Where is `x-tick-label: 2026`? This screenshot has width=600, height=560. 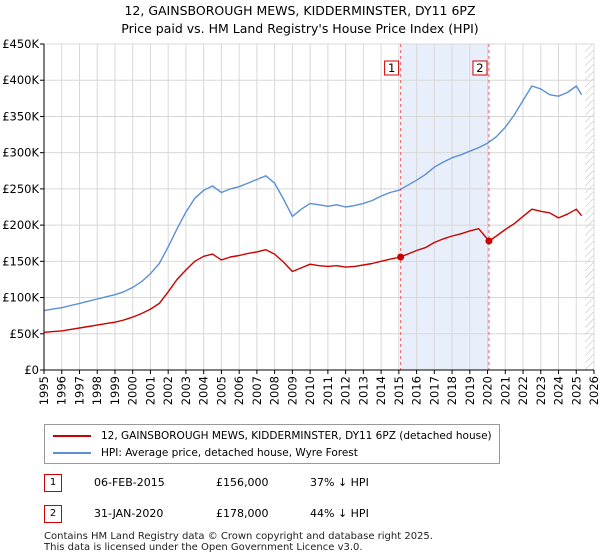
x-tick-label: 2026 is located at coordinates (593, 390).